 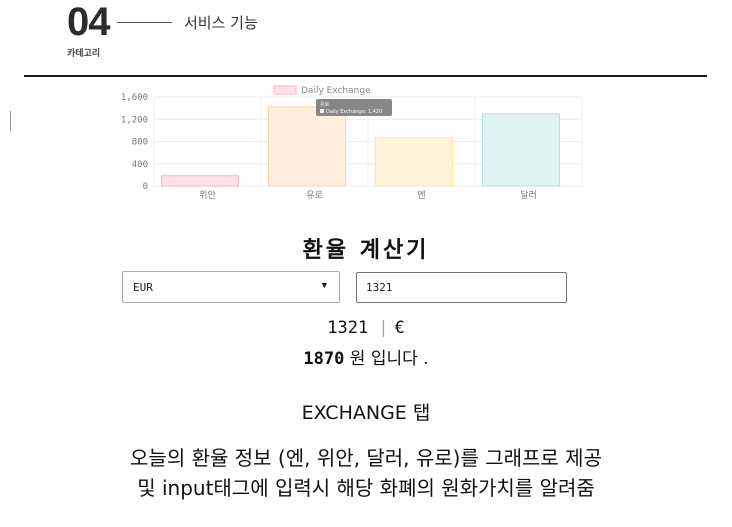 I want to click on result-input-line: 1321 | €, so click(x=366, y=328).